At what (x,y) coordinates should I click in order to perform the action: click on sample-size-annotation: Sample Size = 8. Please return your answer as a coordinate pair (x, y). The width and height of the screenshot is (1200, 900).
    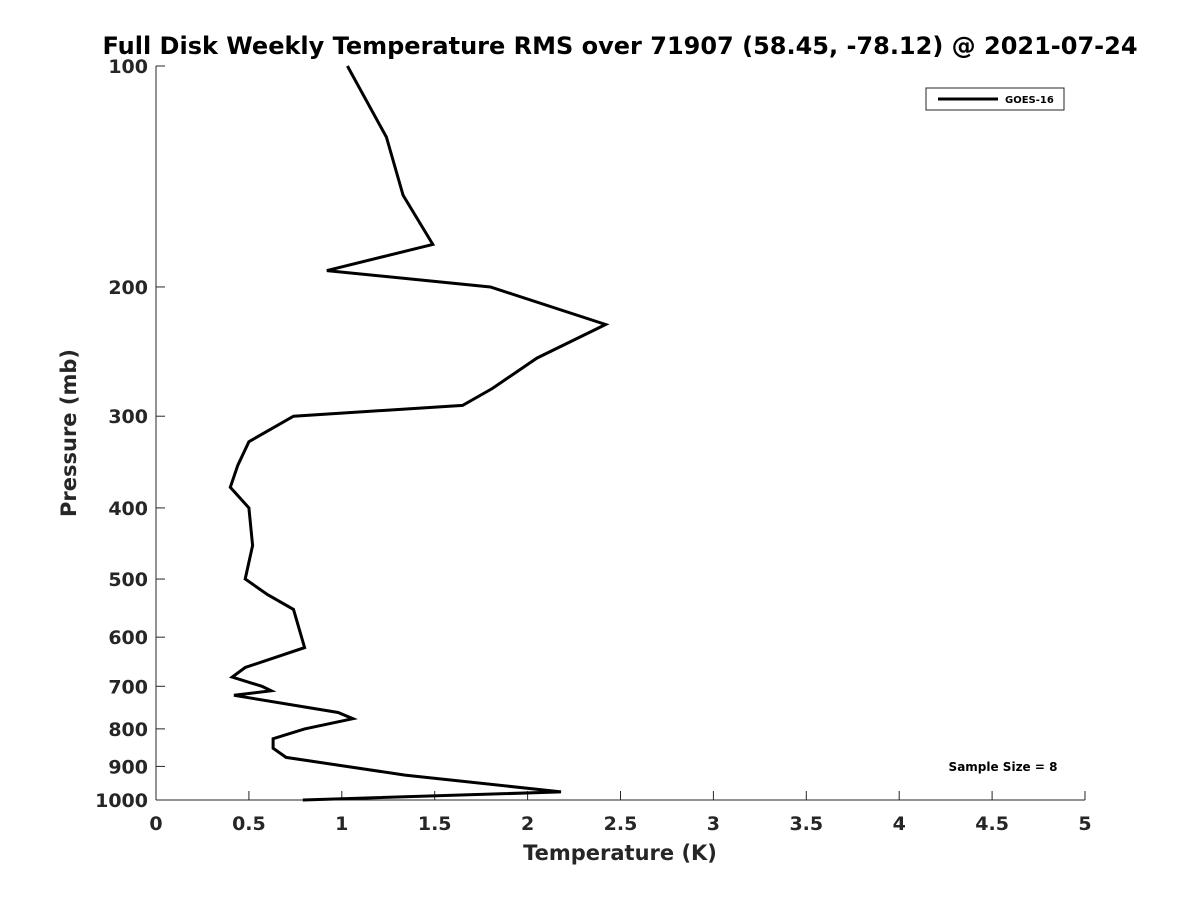
    Looking at the image, I should click on (1003, 767).